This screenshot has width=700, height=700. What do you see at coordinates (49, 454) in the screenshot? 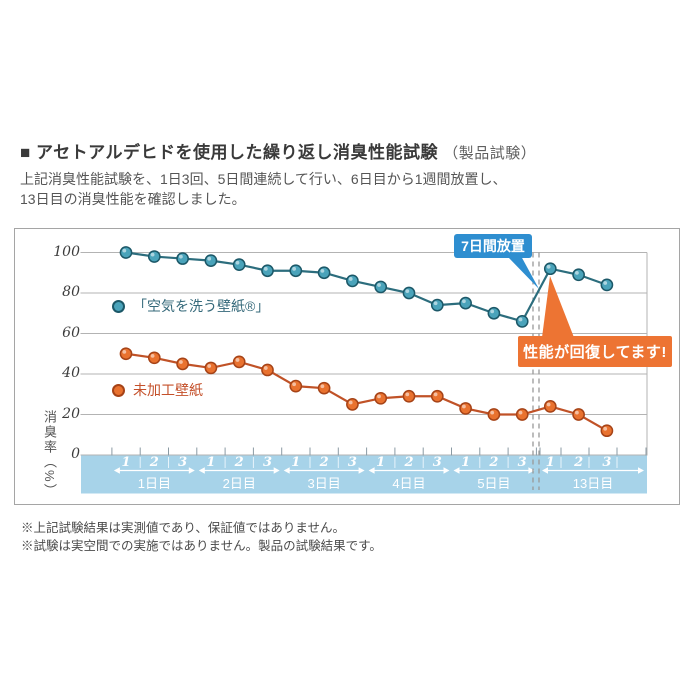
I see `y-axis-title: 消臭率（%）` at bounding box center [49, 454].